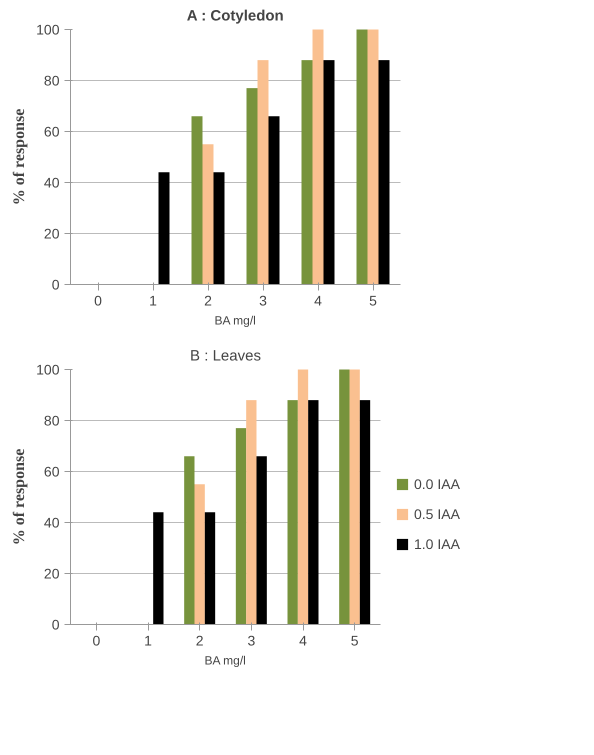 Image resolution: width=594 pixels, height=755 pixels. Describe the element at coordinates (437, 514) in the screenshot. I see `legend-label: 0.5 IAA` at that location.